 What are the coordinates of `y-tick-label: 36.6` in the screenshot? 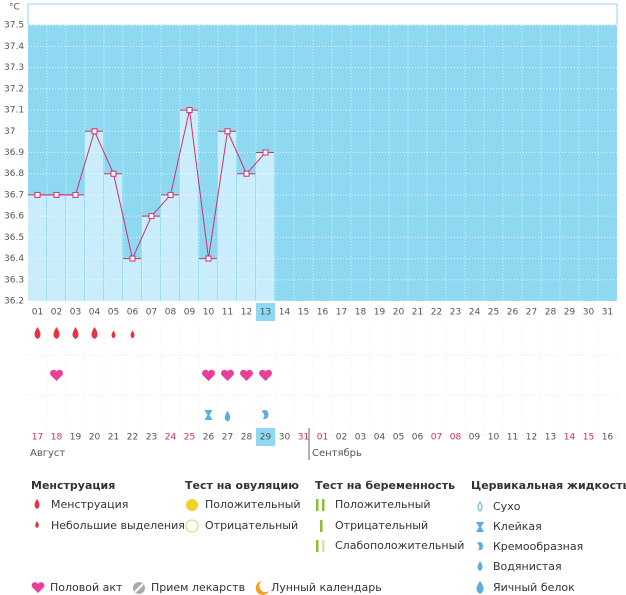 It's located at (14, 217).